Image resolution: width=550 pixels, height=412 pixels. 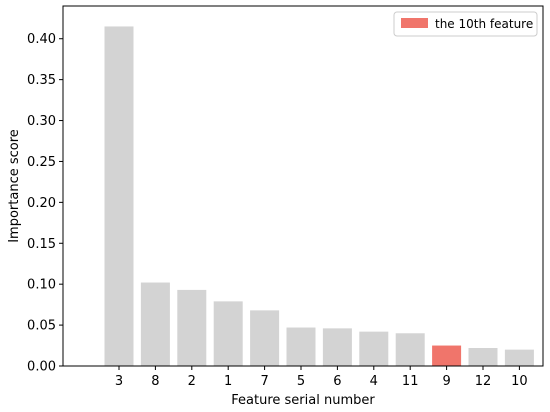 I want to click on legend-label: the 10th feature, so click(x=484, y=24).